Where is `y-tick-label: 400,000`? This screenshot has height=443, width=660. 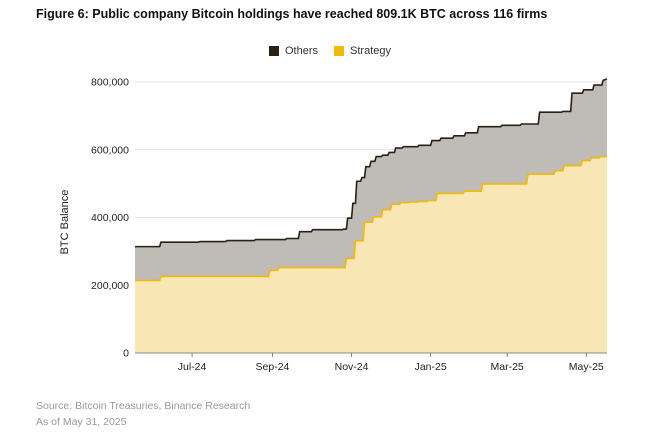 y-tick-label: 400,000 is located at coordinates (110, 218).